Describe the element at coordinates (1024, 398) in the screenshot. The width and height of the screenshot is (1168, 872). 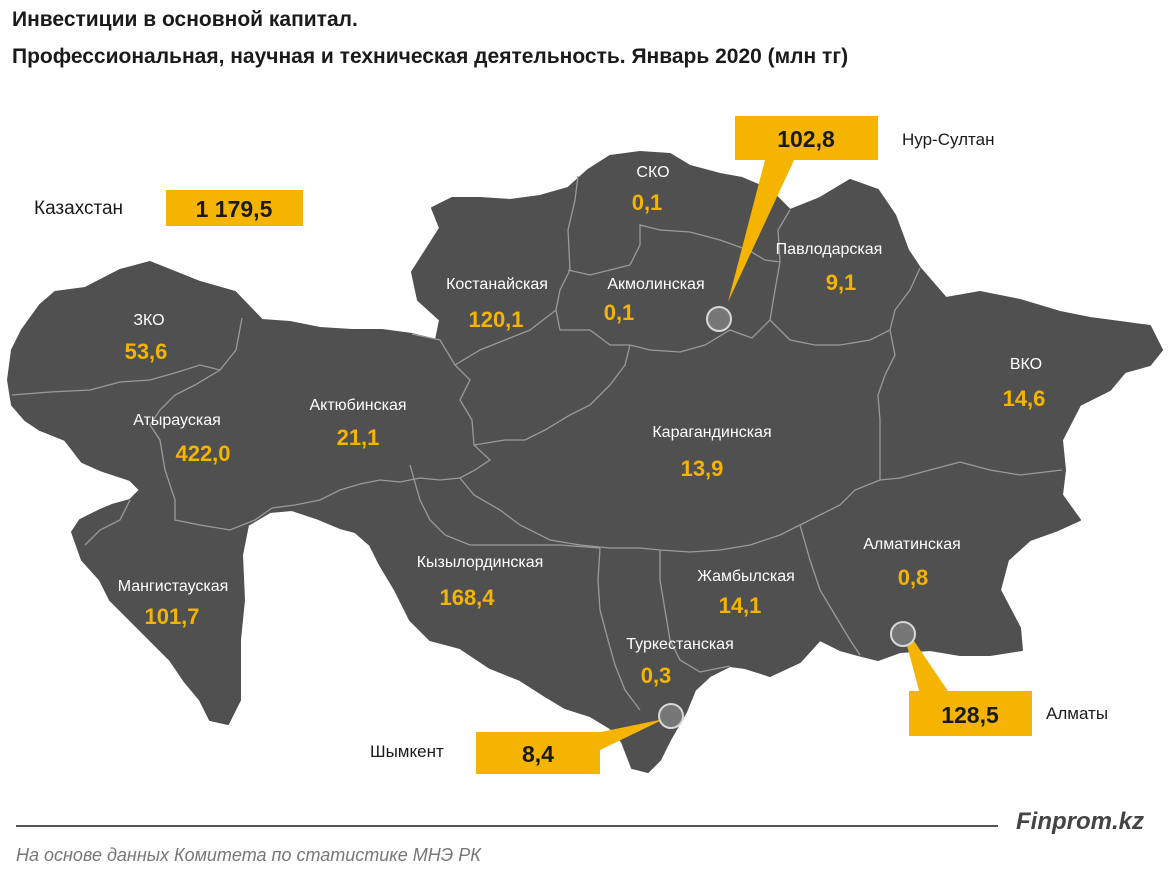
I see `region-value-vko: 14,6` at that location.